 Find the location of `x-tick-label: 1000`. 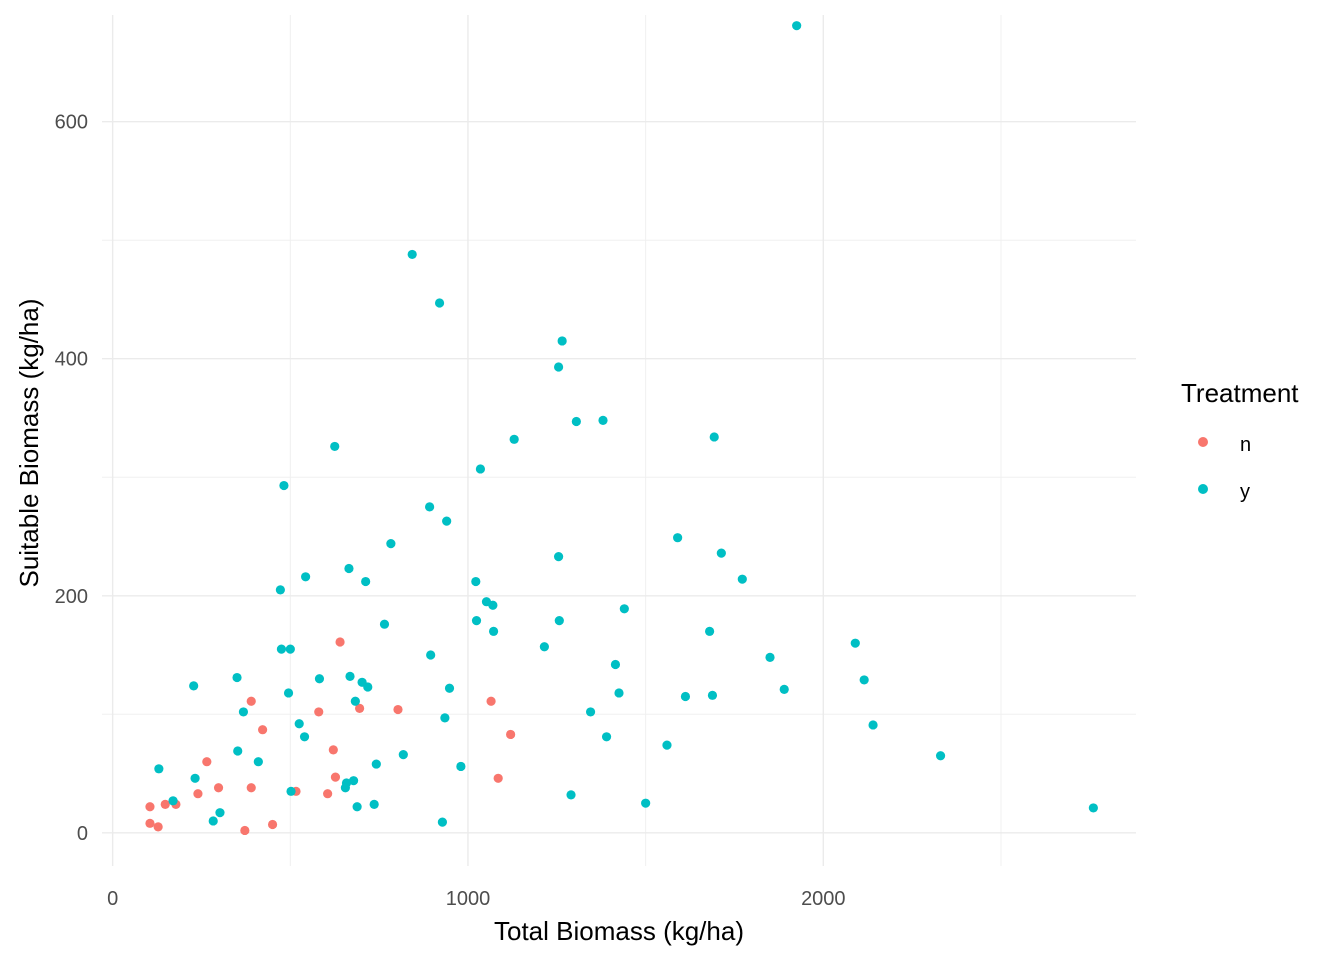

x-tick-label: 1000 is located at coordinates (468, 899).